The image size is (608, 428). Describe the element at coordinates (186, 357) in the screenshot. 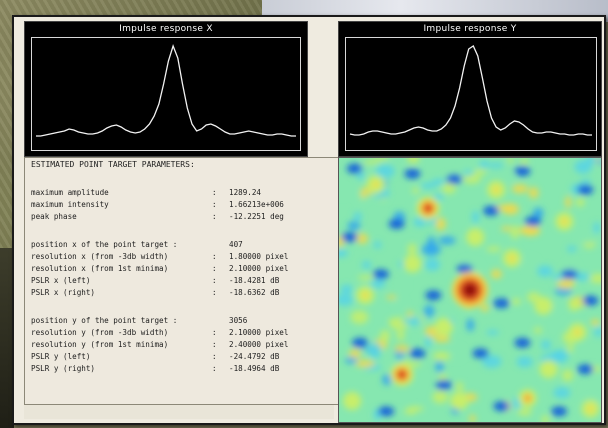

I see `parameter-row: PSLR y (left): -24.4792 dB` at that location.